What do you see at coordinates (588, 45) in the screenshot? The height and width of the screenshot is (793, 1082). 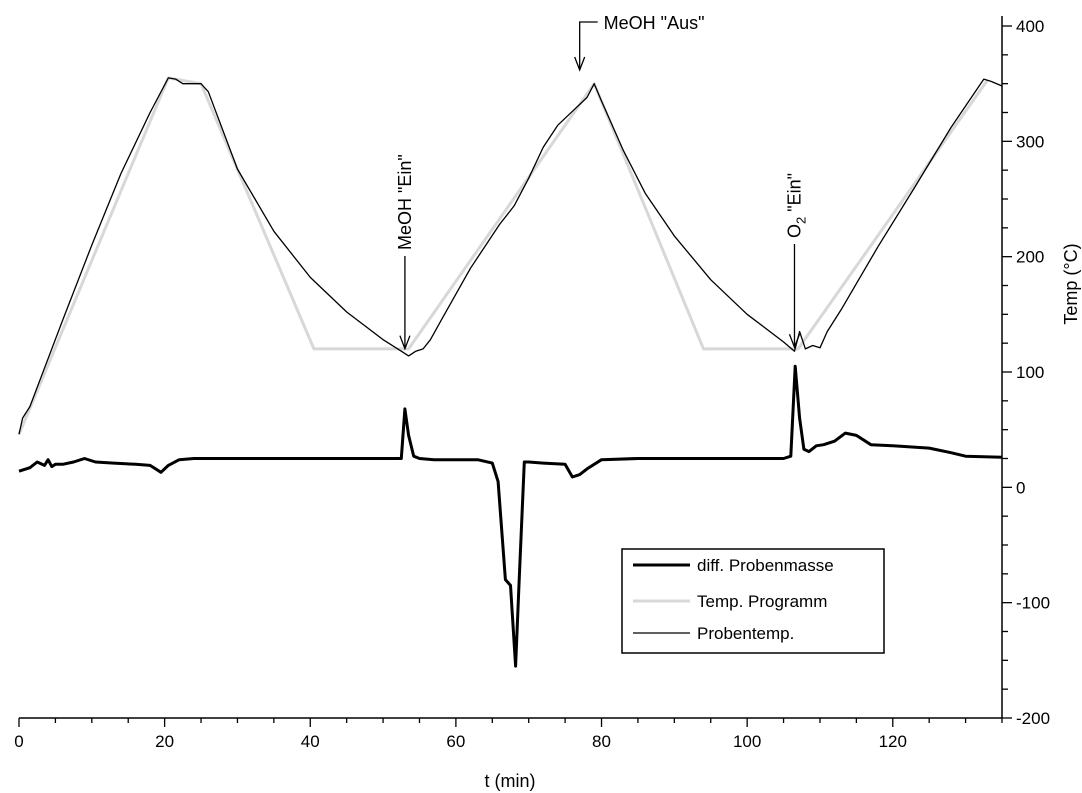 I see `annotation-meoh-aus-leader` at bounding box center [588, 45].